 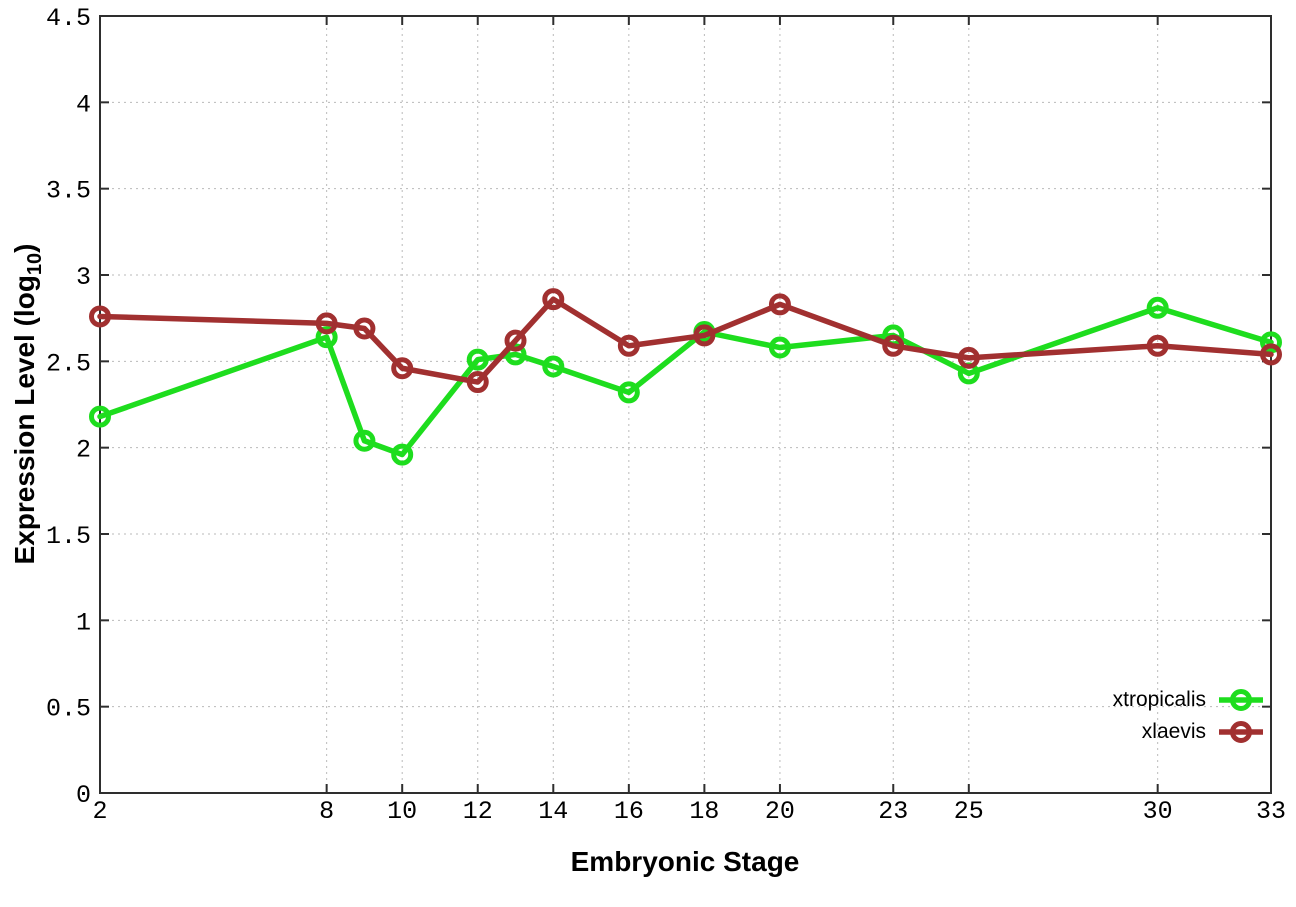 What do you see at coordinates (1159, 699) in the screenshot?
I see `legend-label-xtropicalis: xtropicalis` at bounding box center [1159, 699].